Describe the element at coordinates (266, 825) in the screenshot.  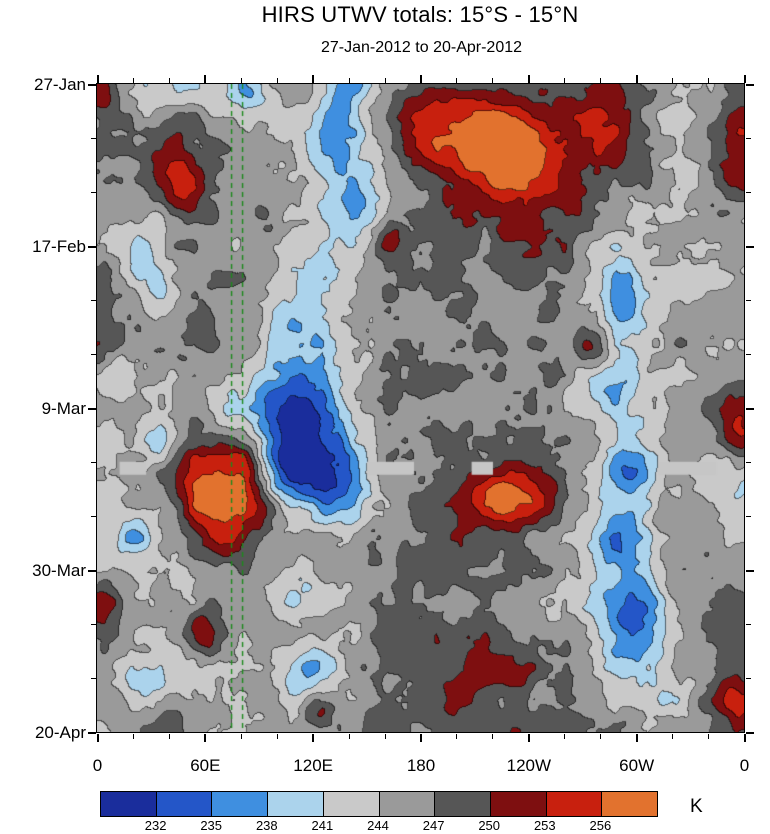
I see `colorbar-tick-label: 238` at that location.